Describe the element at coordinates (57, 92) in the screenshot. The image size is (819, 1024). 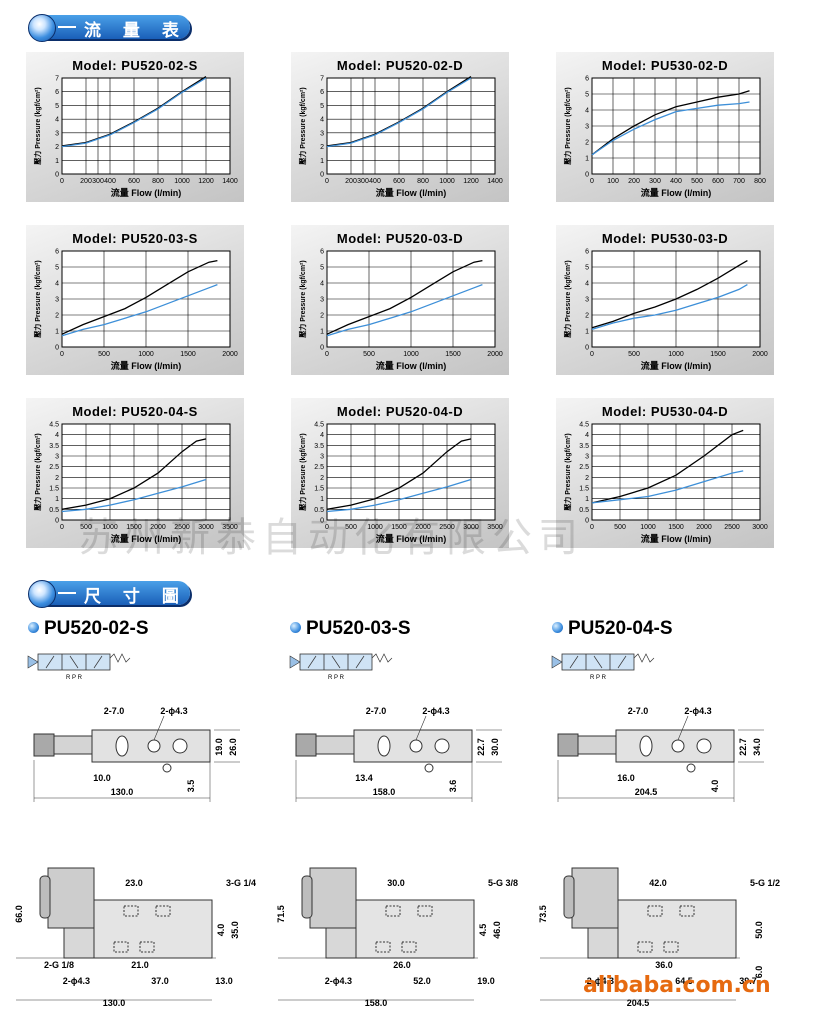
I see `y-tick-label: 6` at that location.